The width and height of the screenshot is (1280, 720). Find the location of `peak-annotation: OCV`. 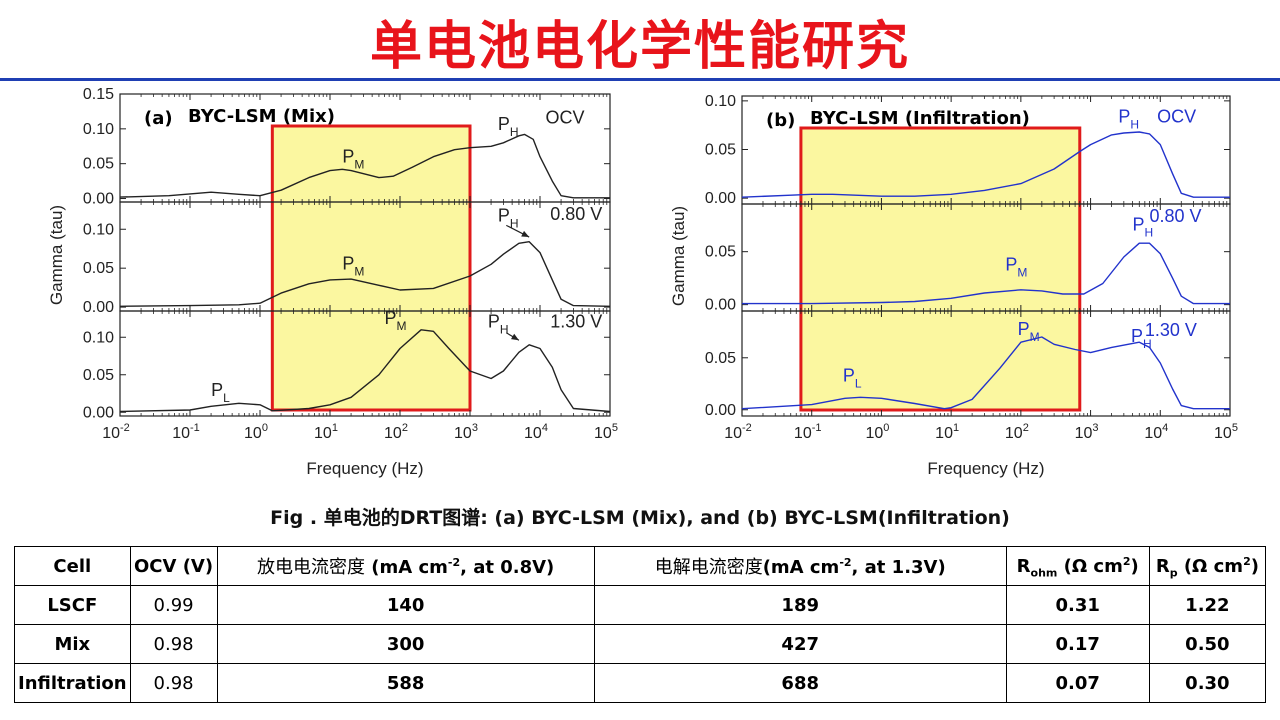

peak-annotation: OCV is located at coordinates (1176, 116).